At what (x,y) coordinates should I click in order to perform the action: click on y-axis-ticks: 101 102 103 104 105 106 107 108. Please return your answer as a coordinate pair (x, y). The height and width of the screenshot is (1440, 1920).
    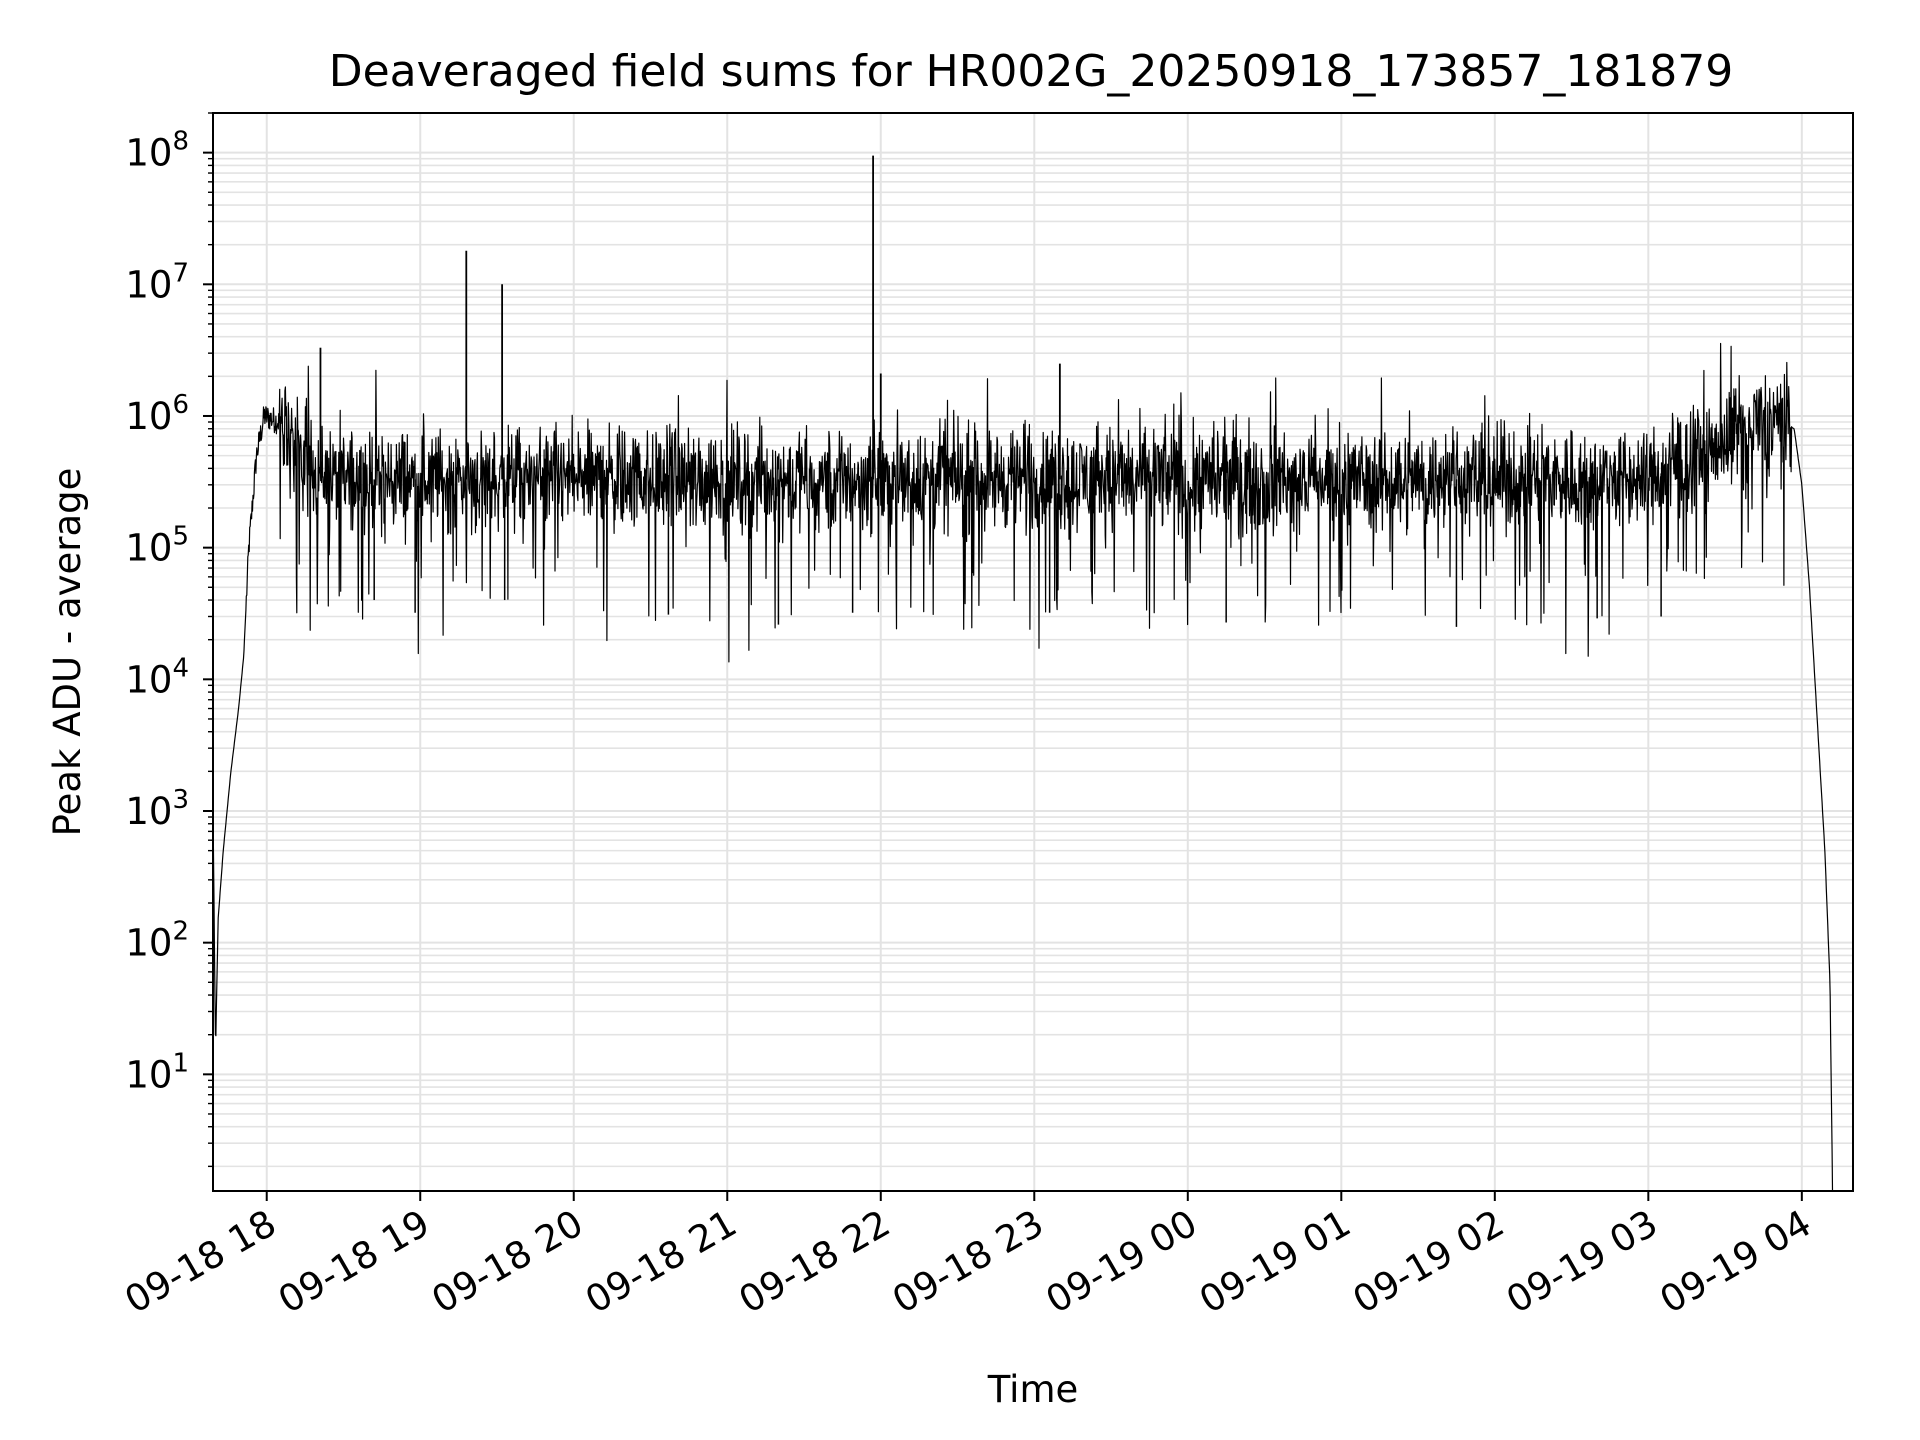
    Looking at the image, I should click on (169, 640).